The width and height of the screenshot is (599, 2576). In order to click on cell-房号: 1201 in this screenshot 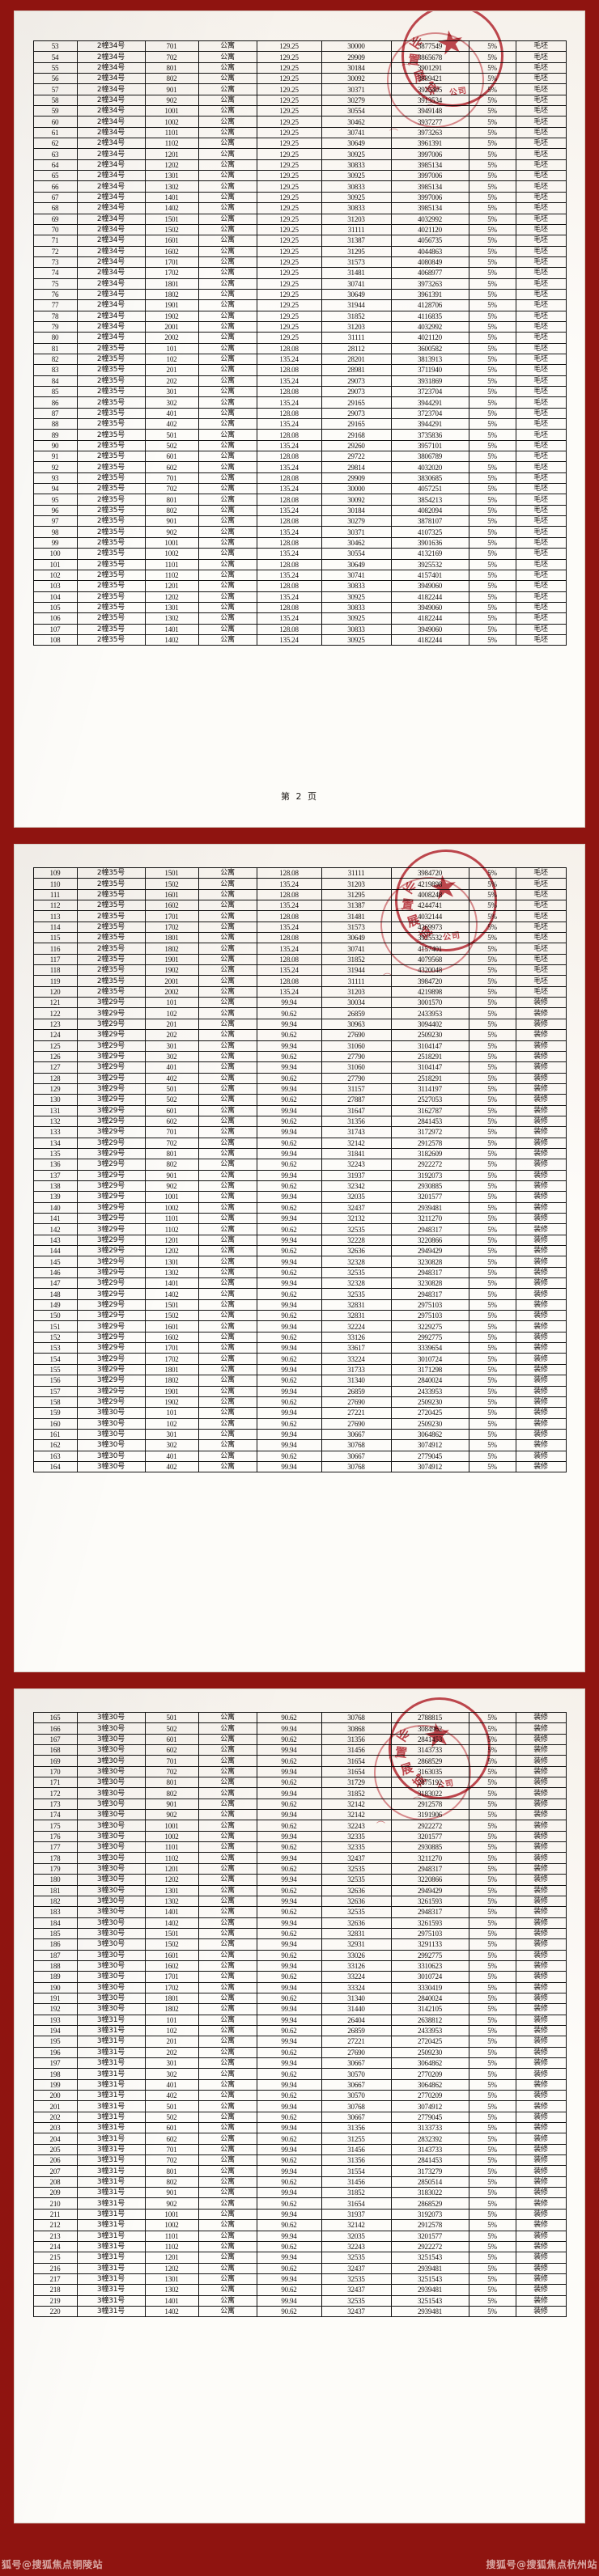, I will do `click(171, 2258)`.